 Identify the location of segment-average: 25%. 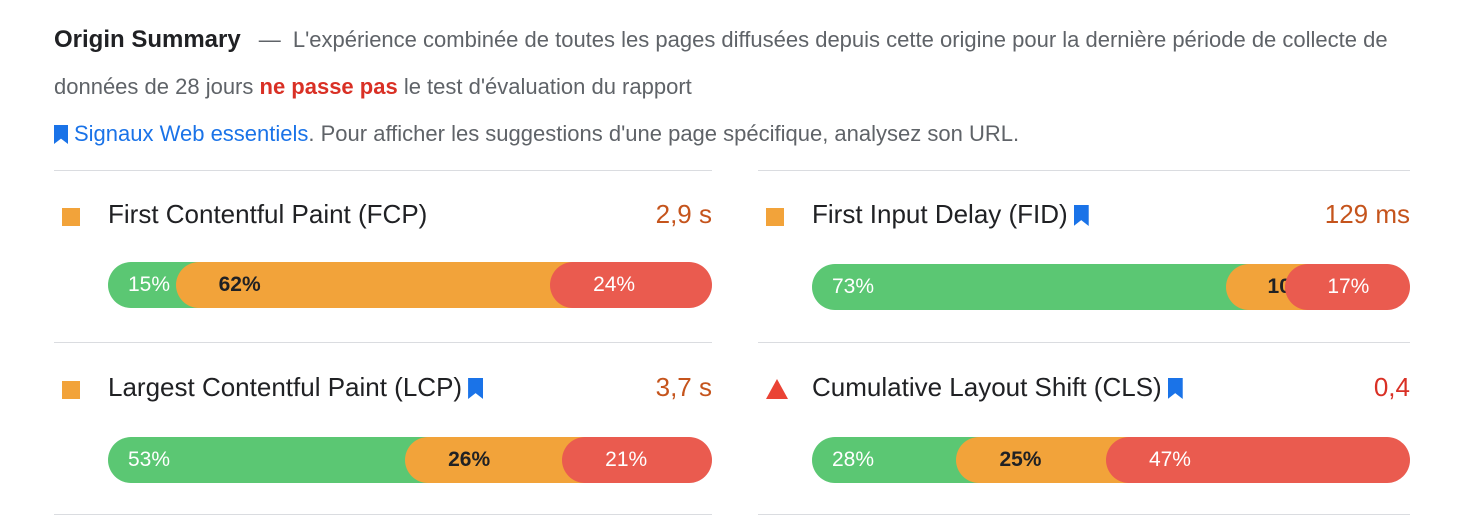
(1042, 460).